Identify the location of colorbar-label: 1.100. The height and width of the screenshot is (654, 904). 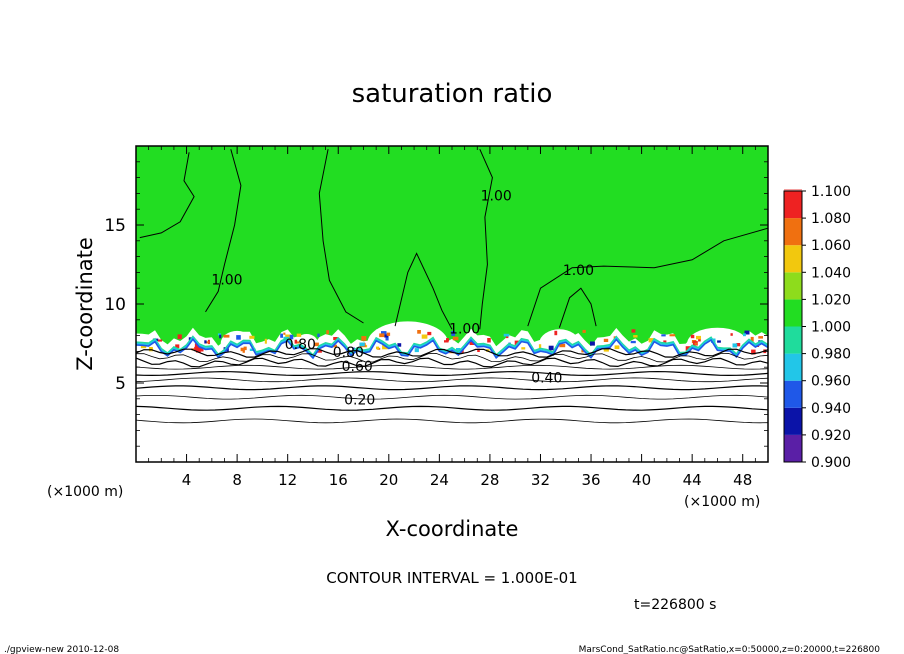
(831, 192).